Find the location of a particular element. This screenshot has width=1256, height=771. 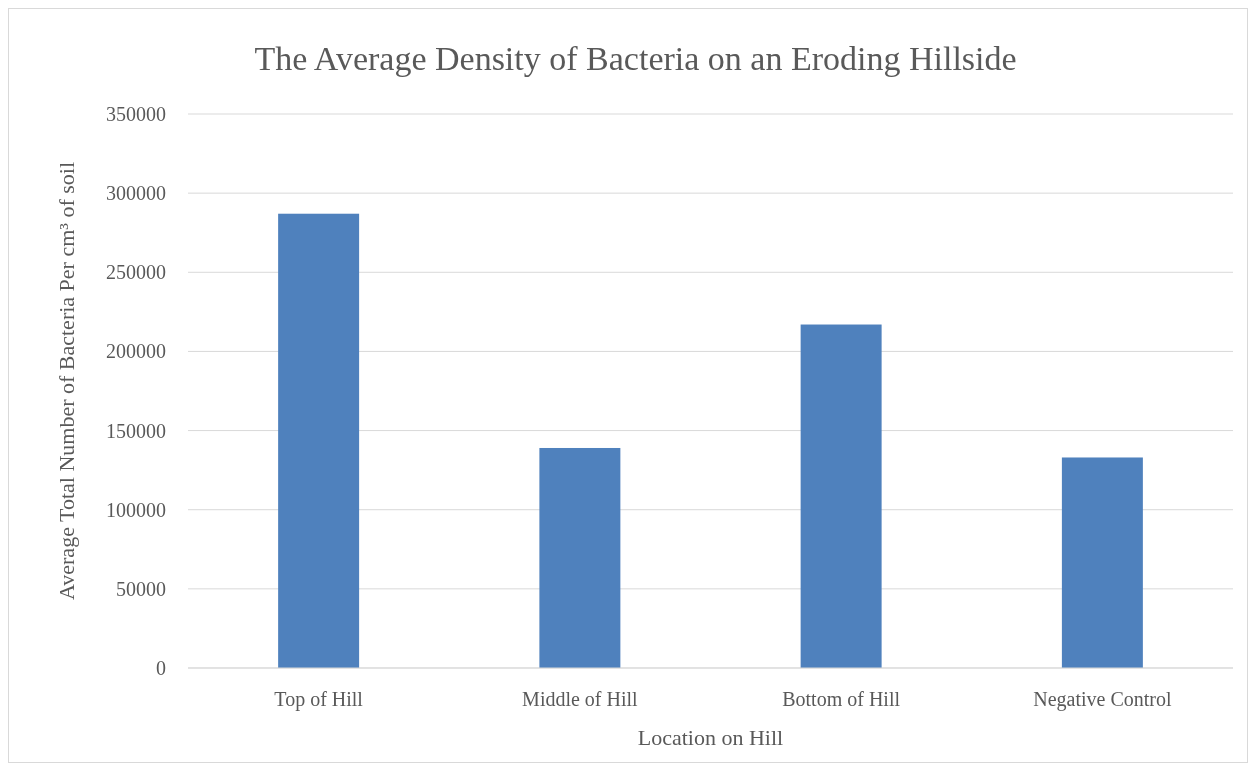

y-tick-label: 200000 is located at coordinates (136, 351).